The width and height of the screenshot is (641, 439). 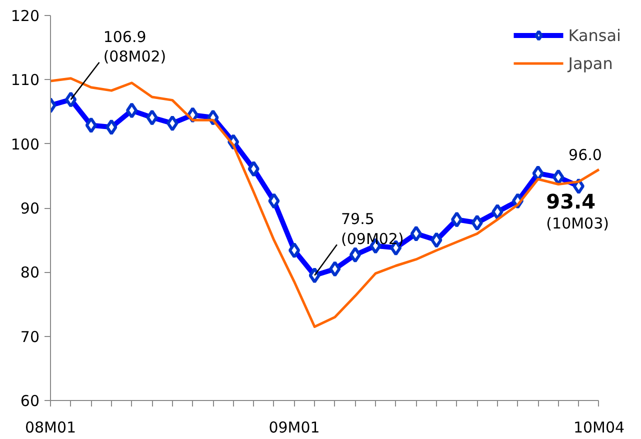 What do you see at coordinates (30, 209) in the screenshot?
I see `y-tick-label: 90` at bounding box center [30, 209].